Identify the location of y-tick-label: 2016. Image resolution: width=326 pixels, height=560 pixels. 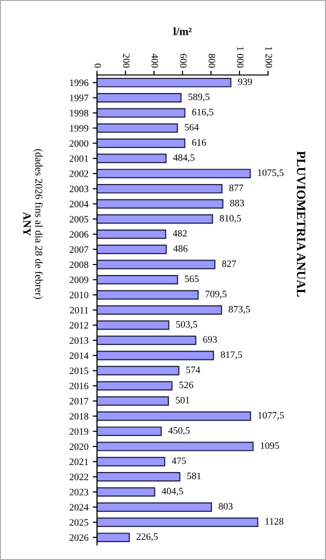
(79, 386).